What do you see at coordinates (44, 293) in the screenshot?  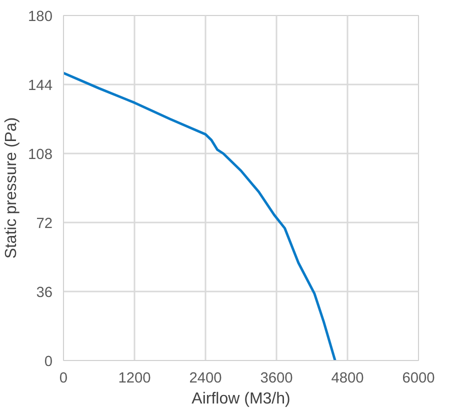 I see `y-tick-label: 36` at bounding box center [44, 293].